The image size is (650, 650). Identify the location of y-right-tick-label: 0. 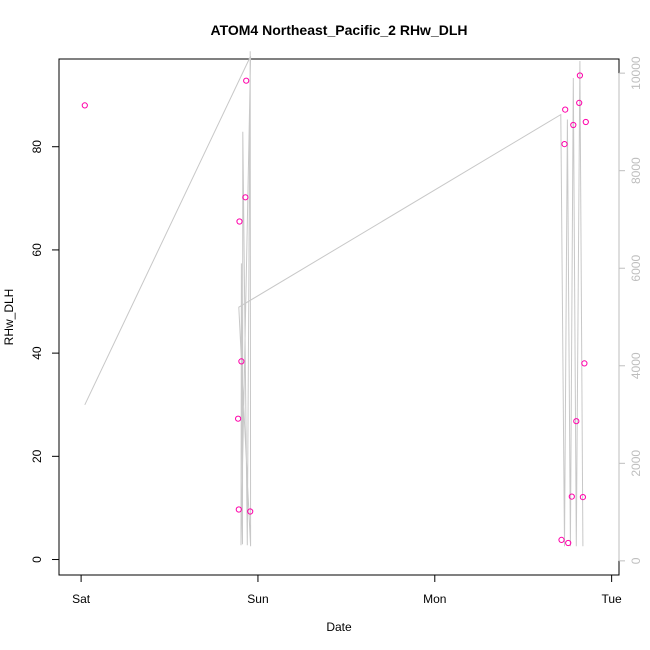
(636, 560).